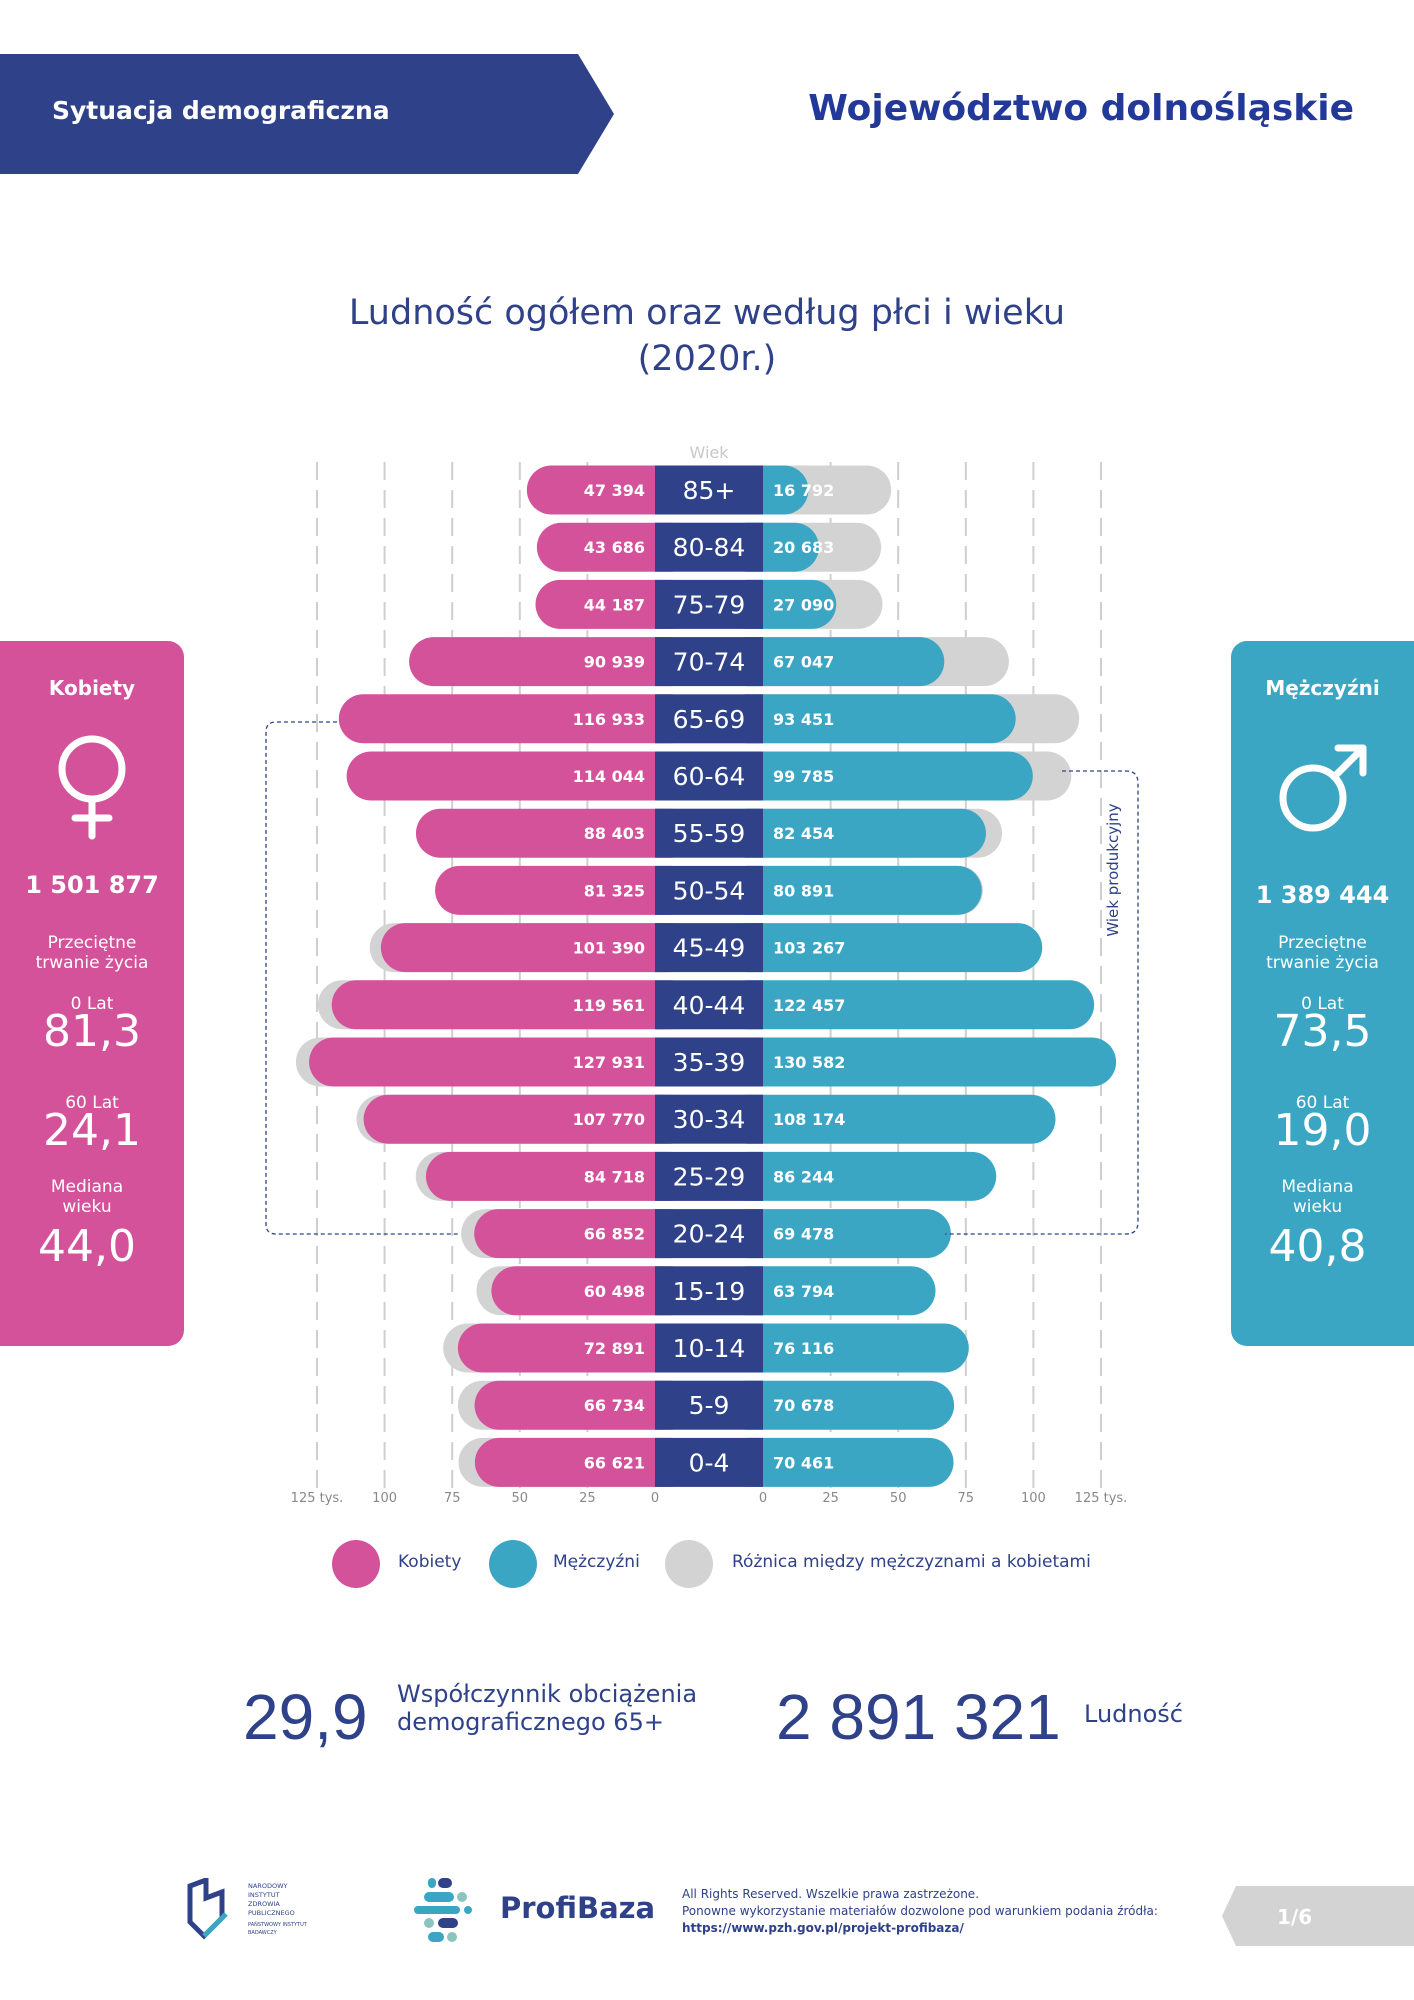 This screenshot has height=2000, width=1414. Describe the element at coordinates (1322, 1130) in the screenshot. I see `men-age60-value: 19,0` at that location.